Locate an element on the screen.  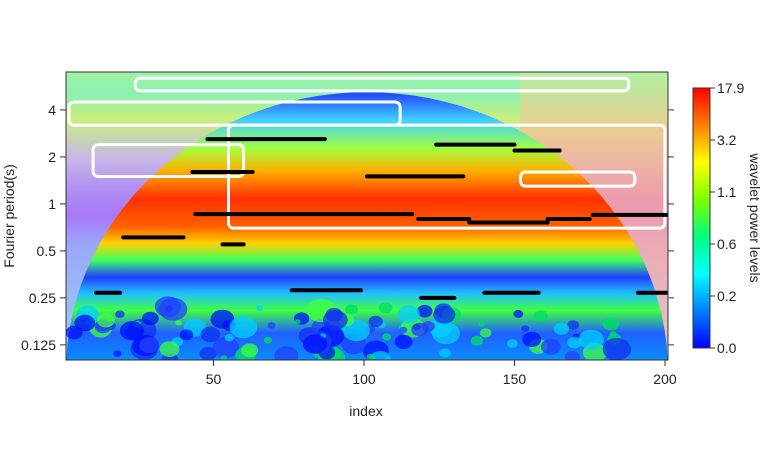
colorbar: 17.9 3.2 1.1 0.6 0.2 0.0 wavelet power levels is located at coordinates (727, 218).